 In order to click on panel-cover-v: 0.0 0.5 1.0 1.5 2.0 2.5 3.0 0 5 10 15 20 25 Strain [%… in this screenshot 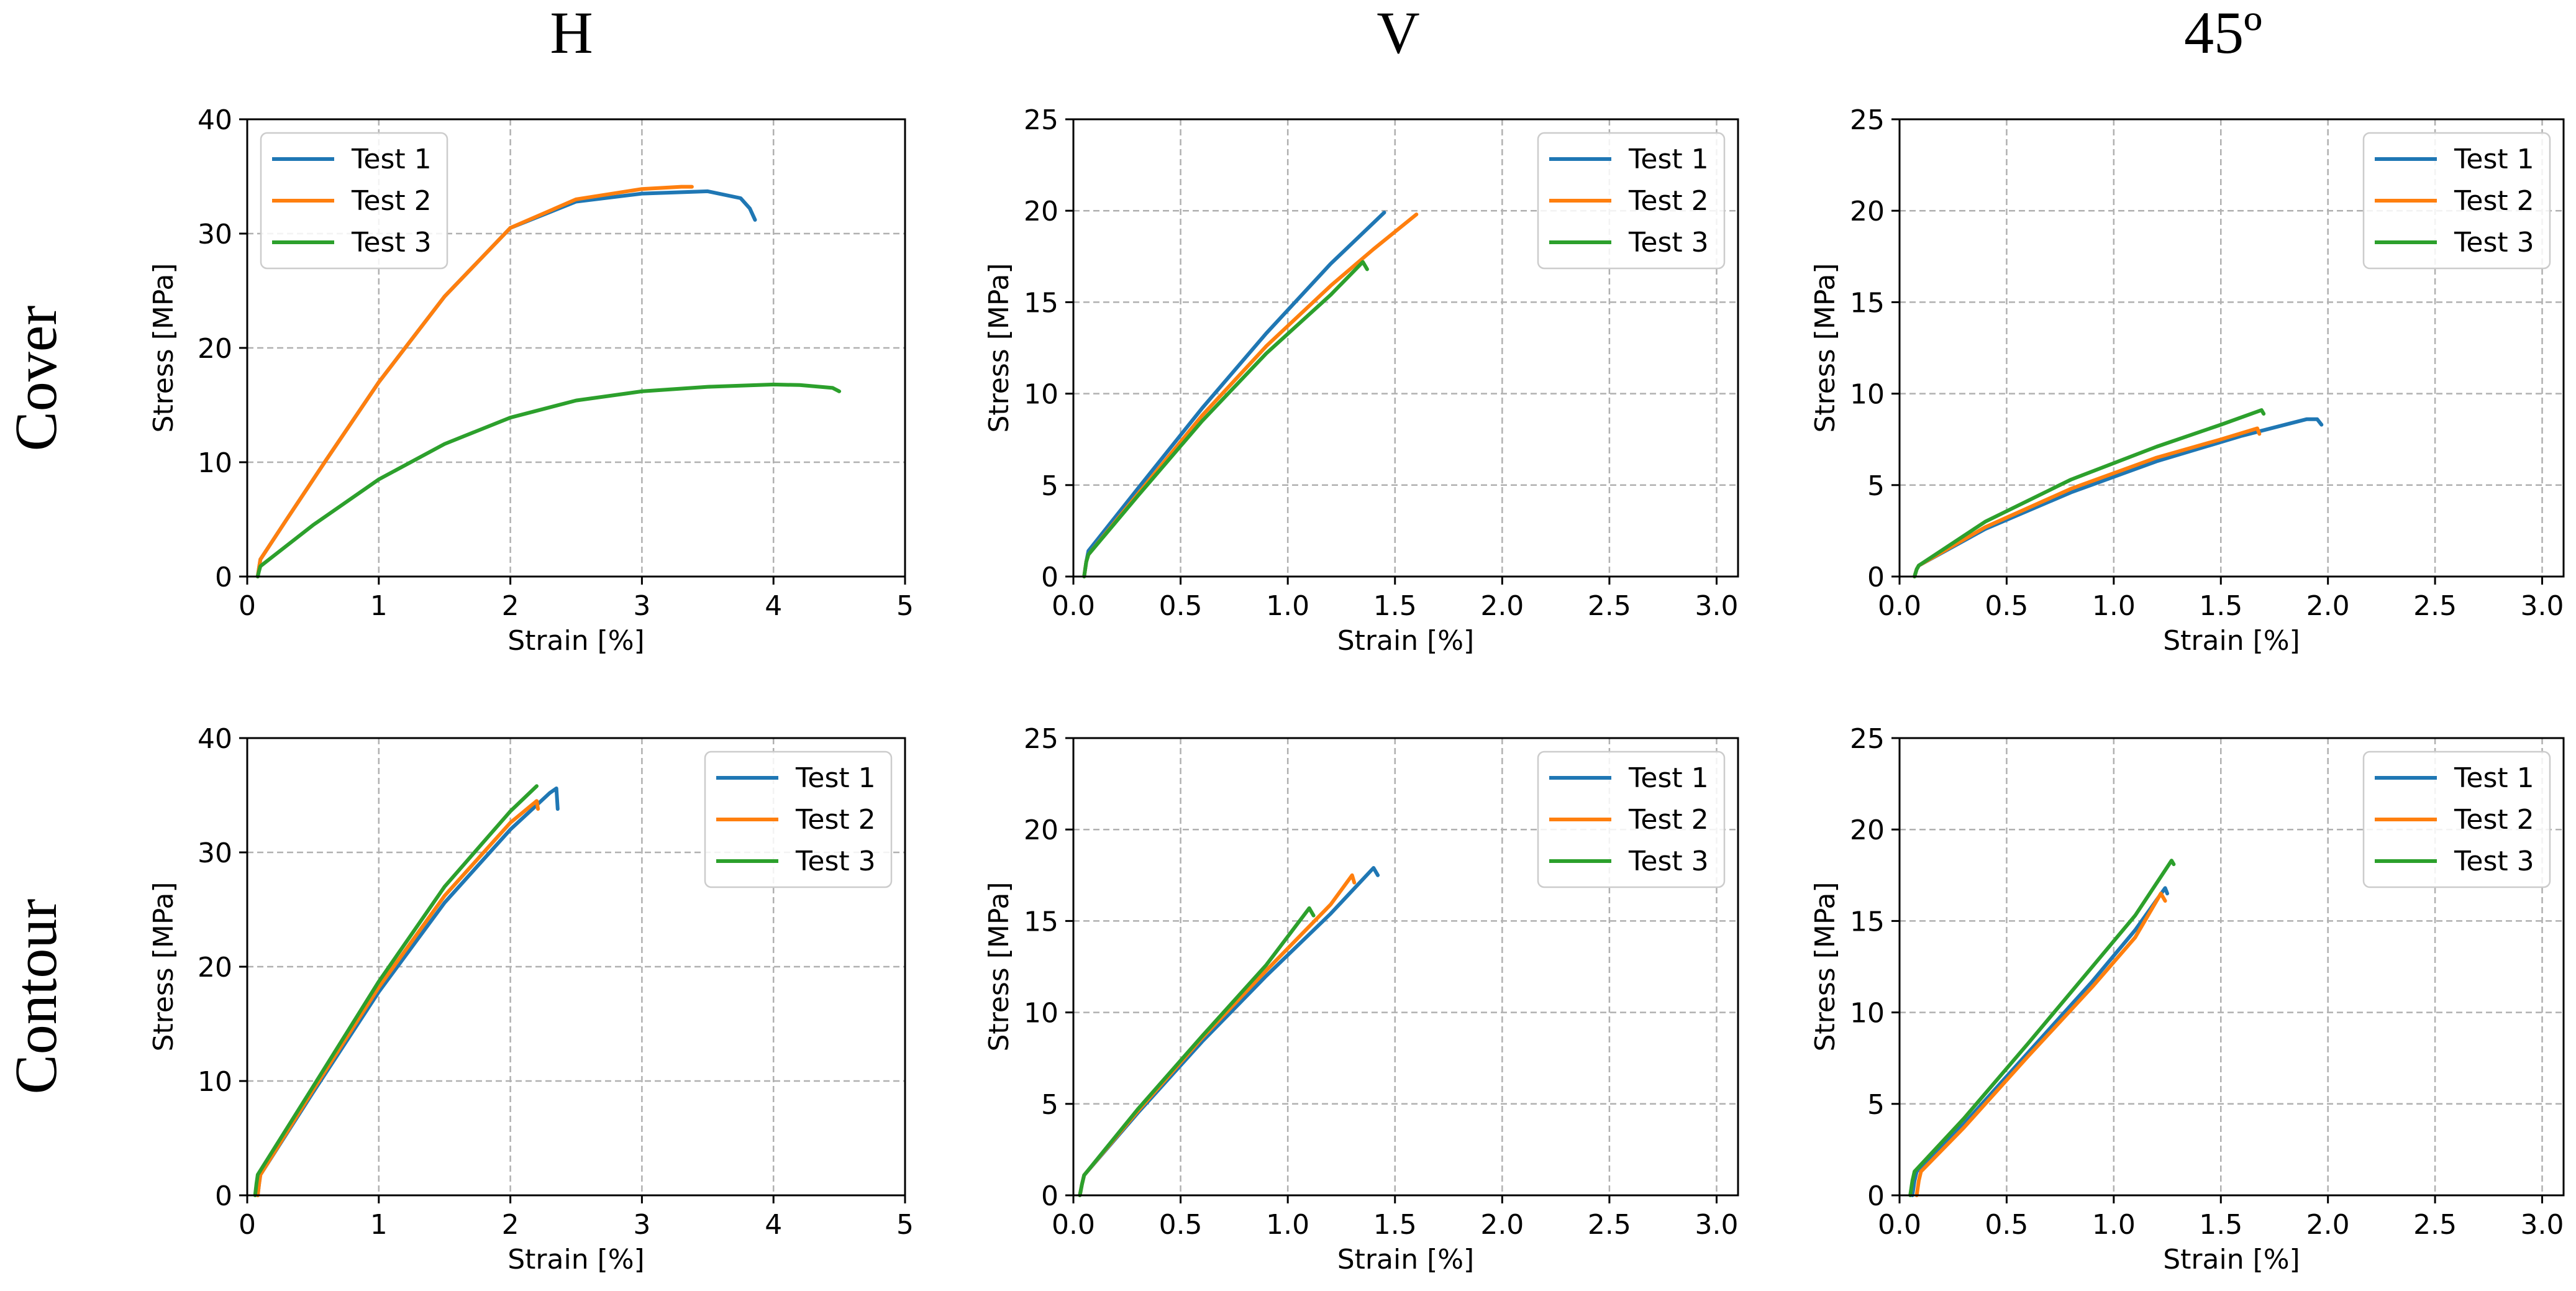, I will do `click(1361, 380)`.